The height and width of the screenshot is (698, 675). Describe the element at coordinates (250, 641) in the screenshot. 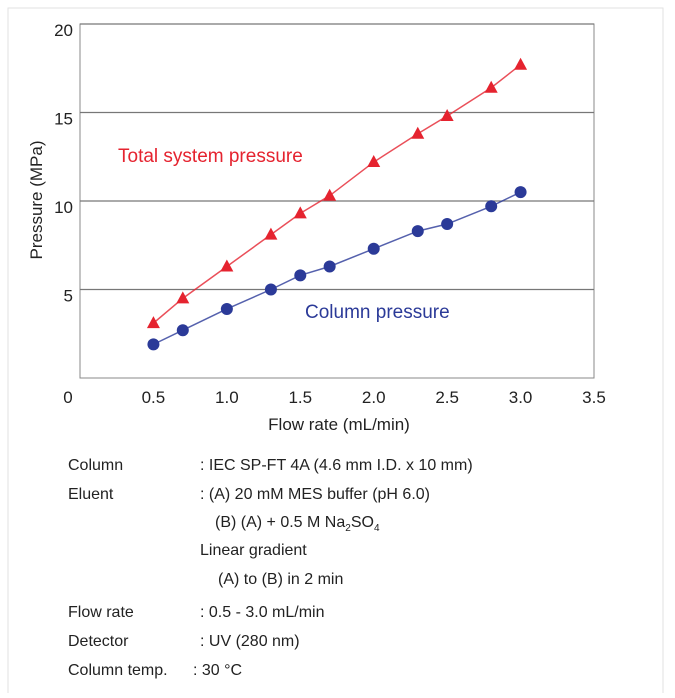

I see `note-value: : UV (280 nm)` at that location.